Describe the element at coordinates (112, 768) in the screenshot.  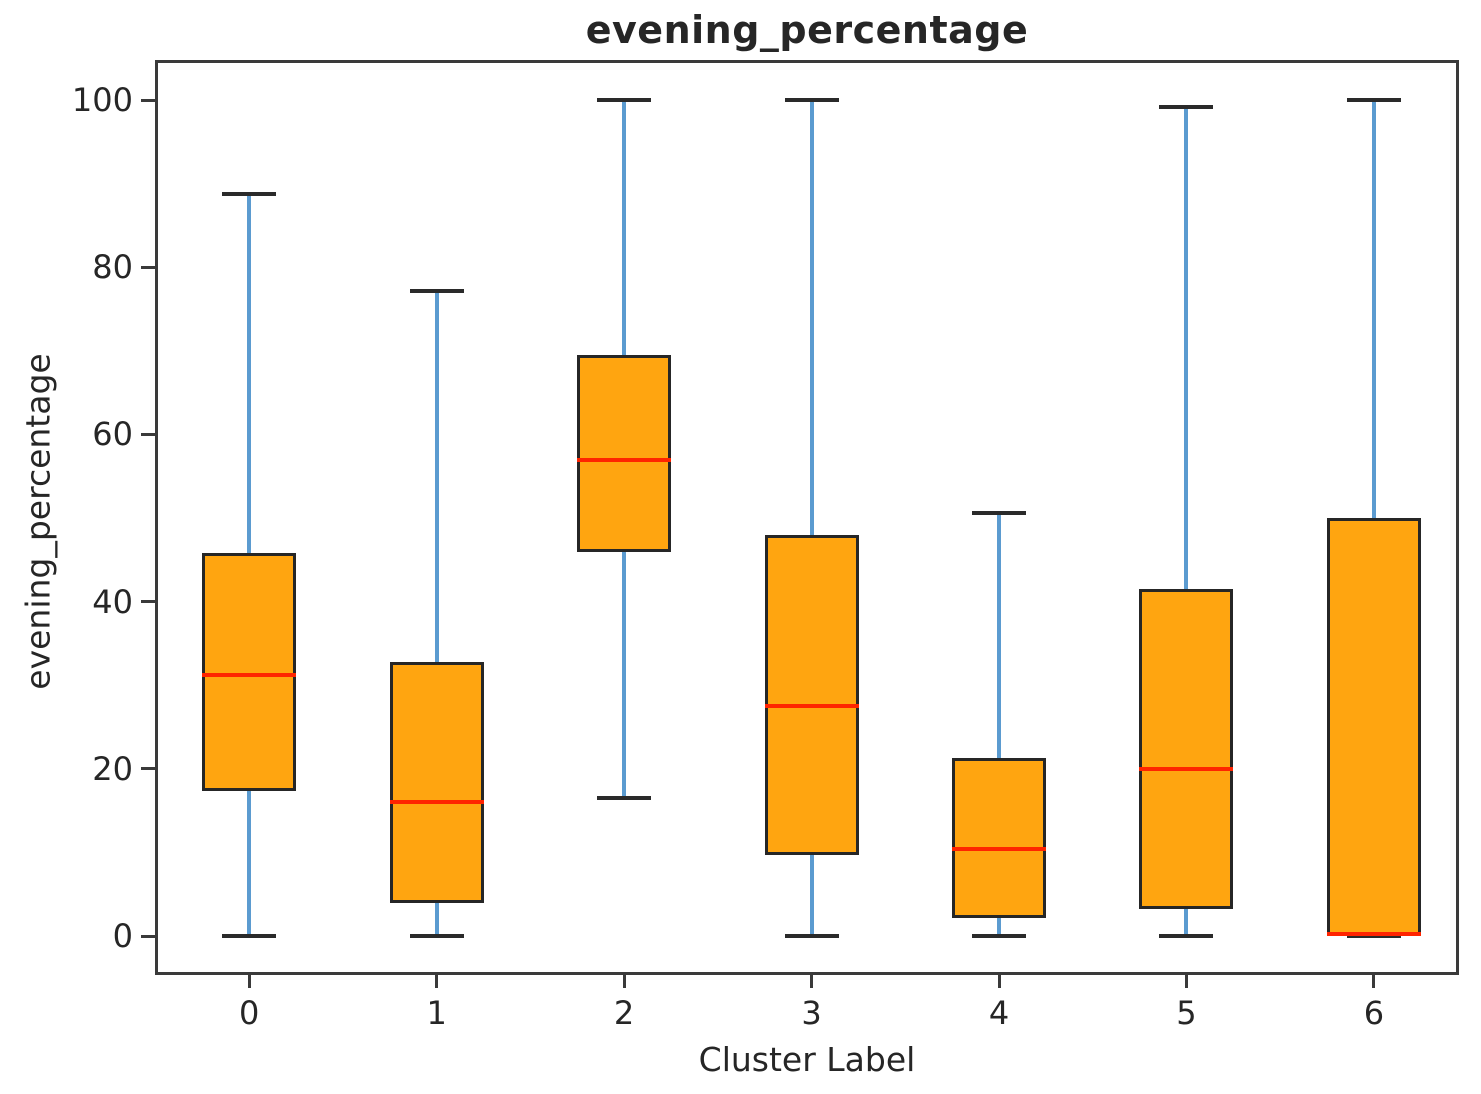
I see `y-tick-label-20: 20` at that location.